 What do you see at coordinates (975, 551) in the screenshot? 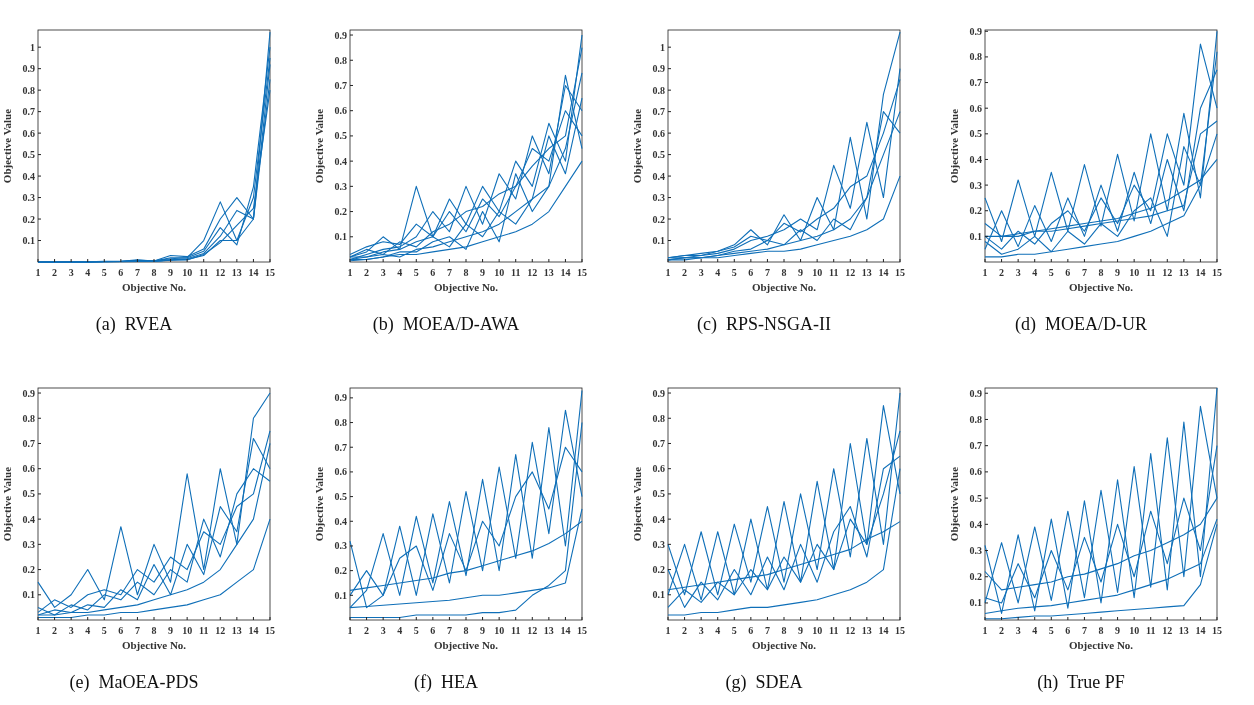
I see `y-tick-label: 0.3` at bounding box center [975, 551].